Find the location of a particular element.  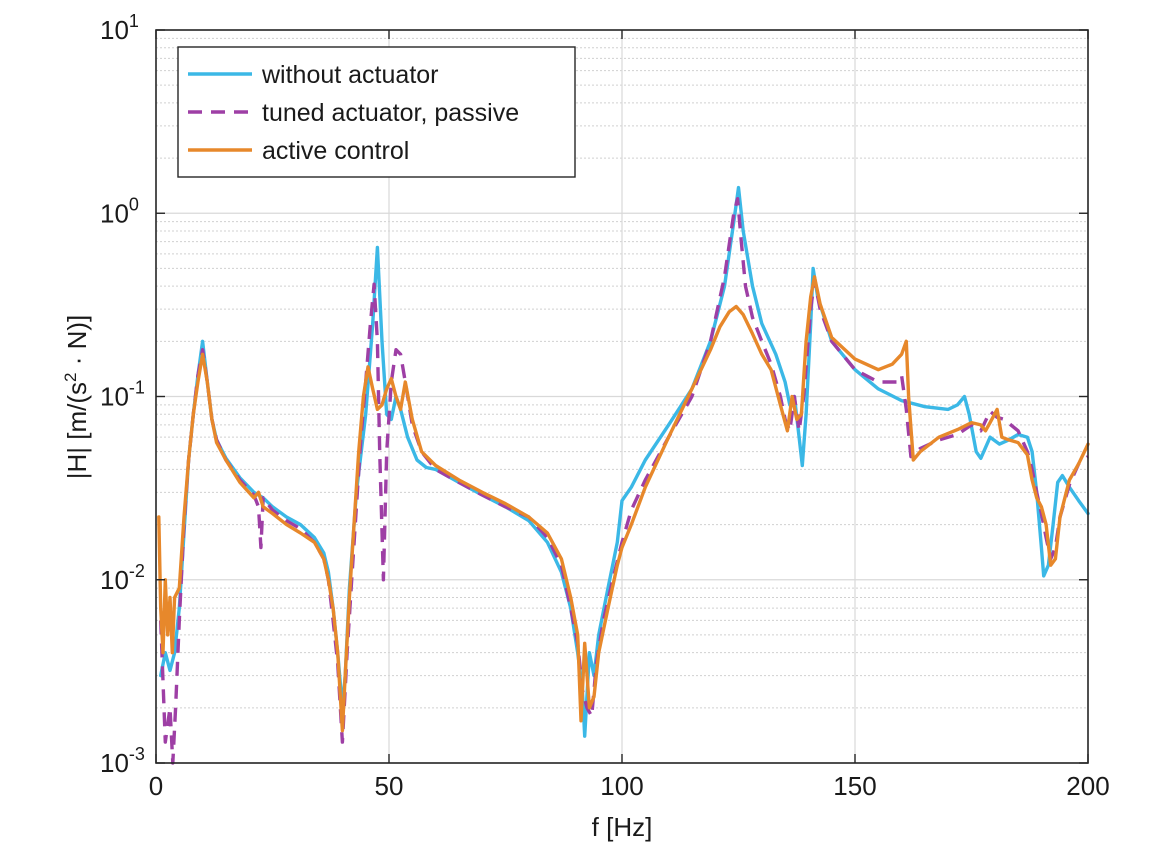

x-tick-label: 200 is located at coordinates (1087, 786).